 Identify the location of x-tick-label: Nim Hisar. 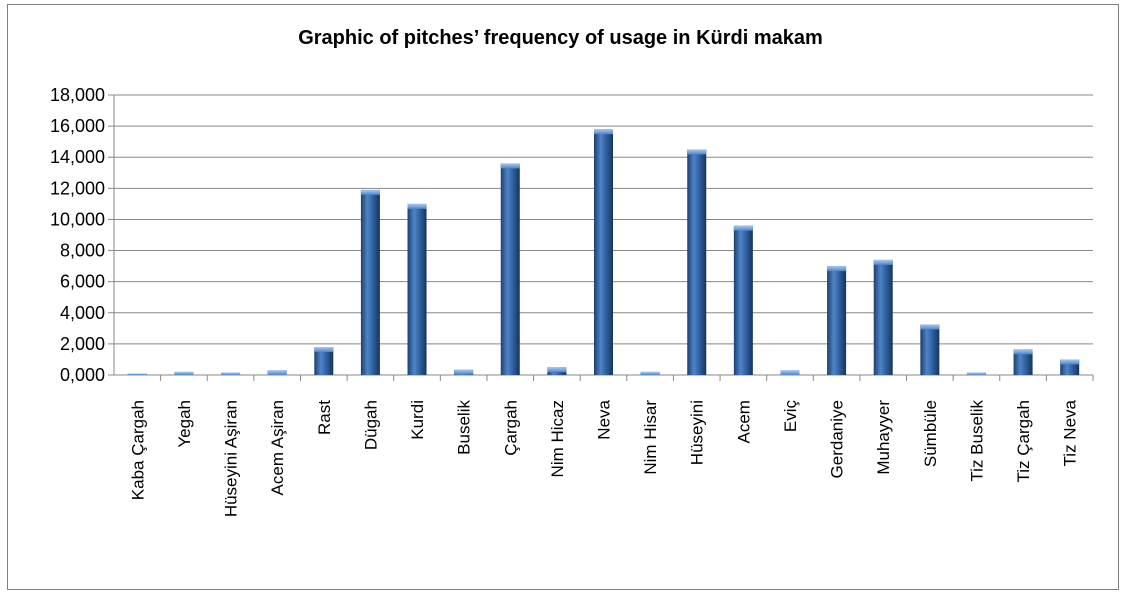
(650, 437).